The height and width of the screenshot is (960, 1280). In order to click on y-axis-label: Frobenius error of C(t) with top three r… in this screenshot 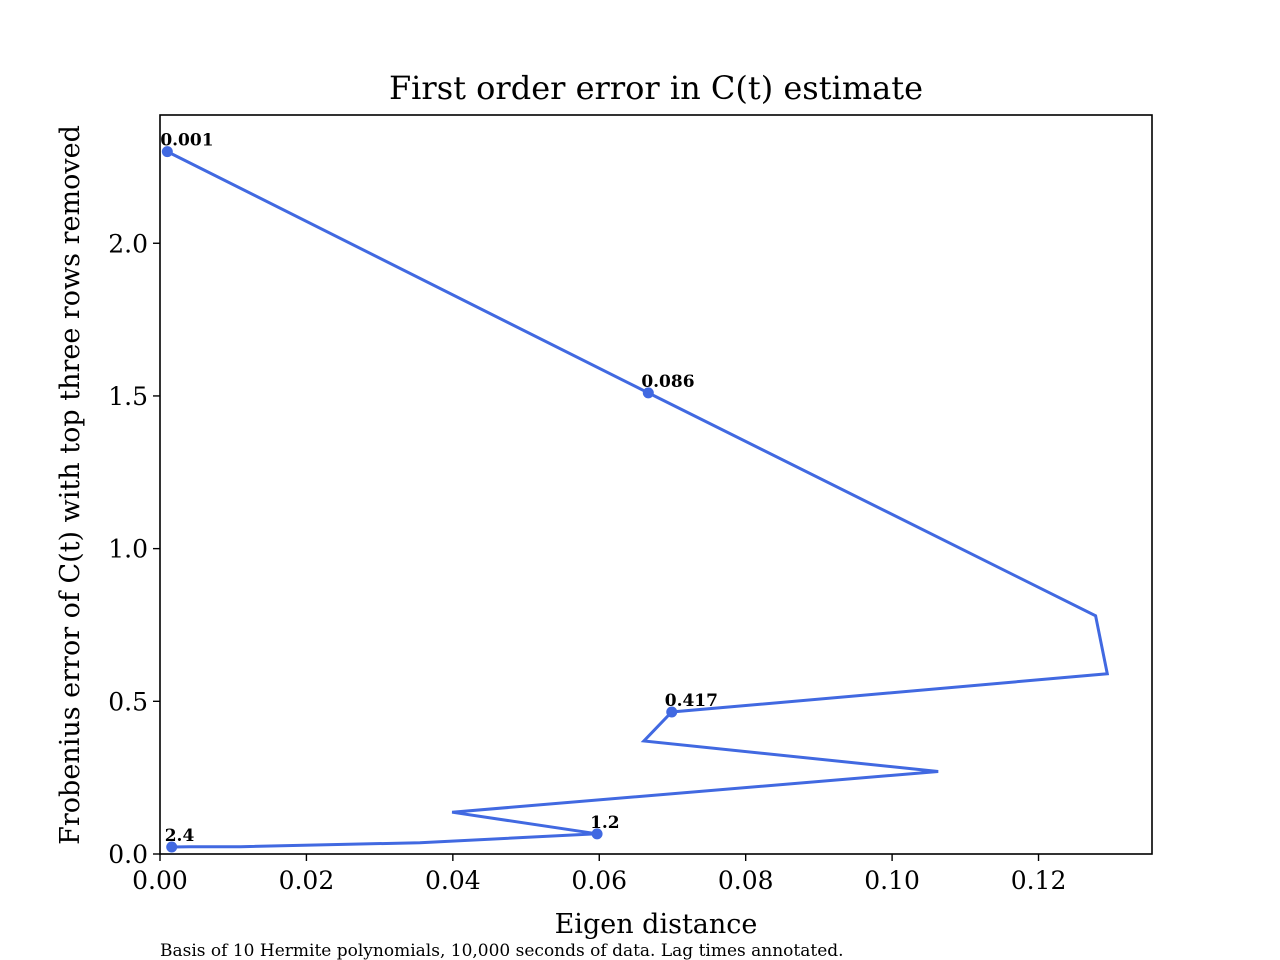, I will do `click(70, 485)`.